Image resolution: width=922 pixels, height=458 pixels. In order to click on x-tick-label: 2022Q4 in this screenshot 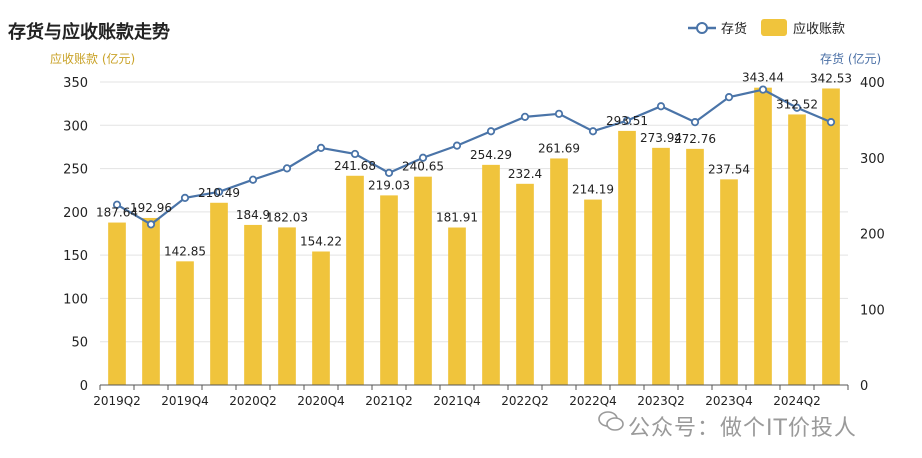, I will do `click(593, 401)`.